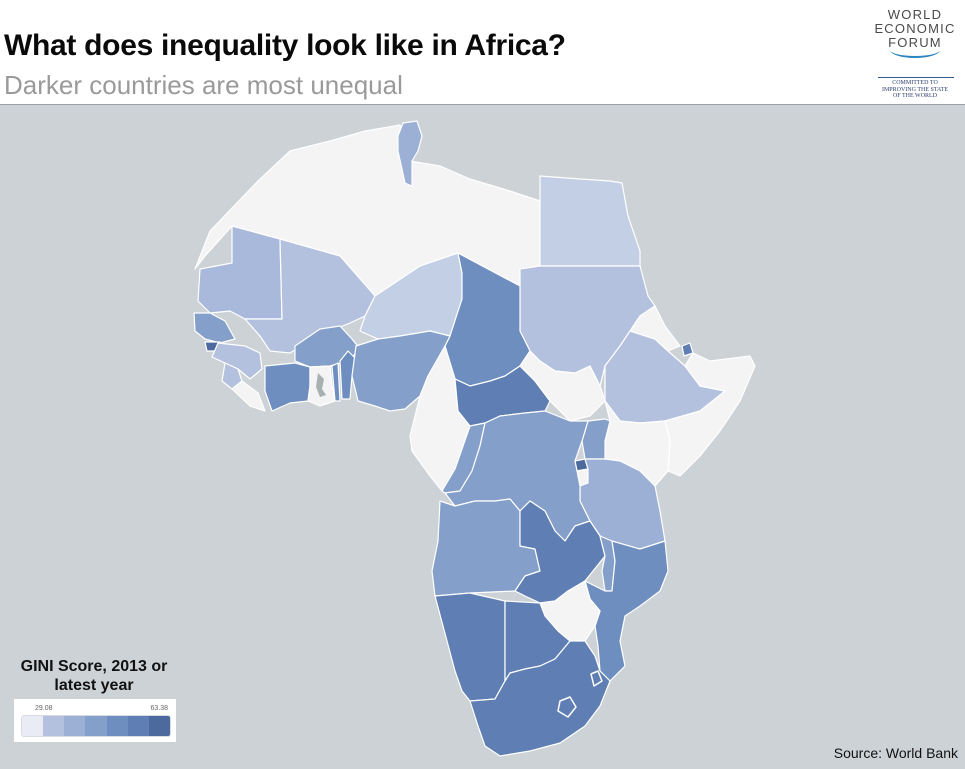  What do you see at coordinates (710, 414) in the screenshot?
I see `country-somalia` at bounding box center [710, 414].